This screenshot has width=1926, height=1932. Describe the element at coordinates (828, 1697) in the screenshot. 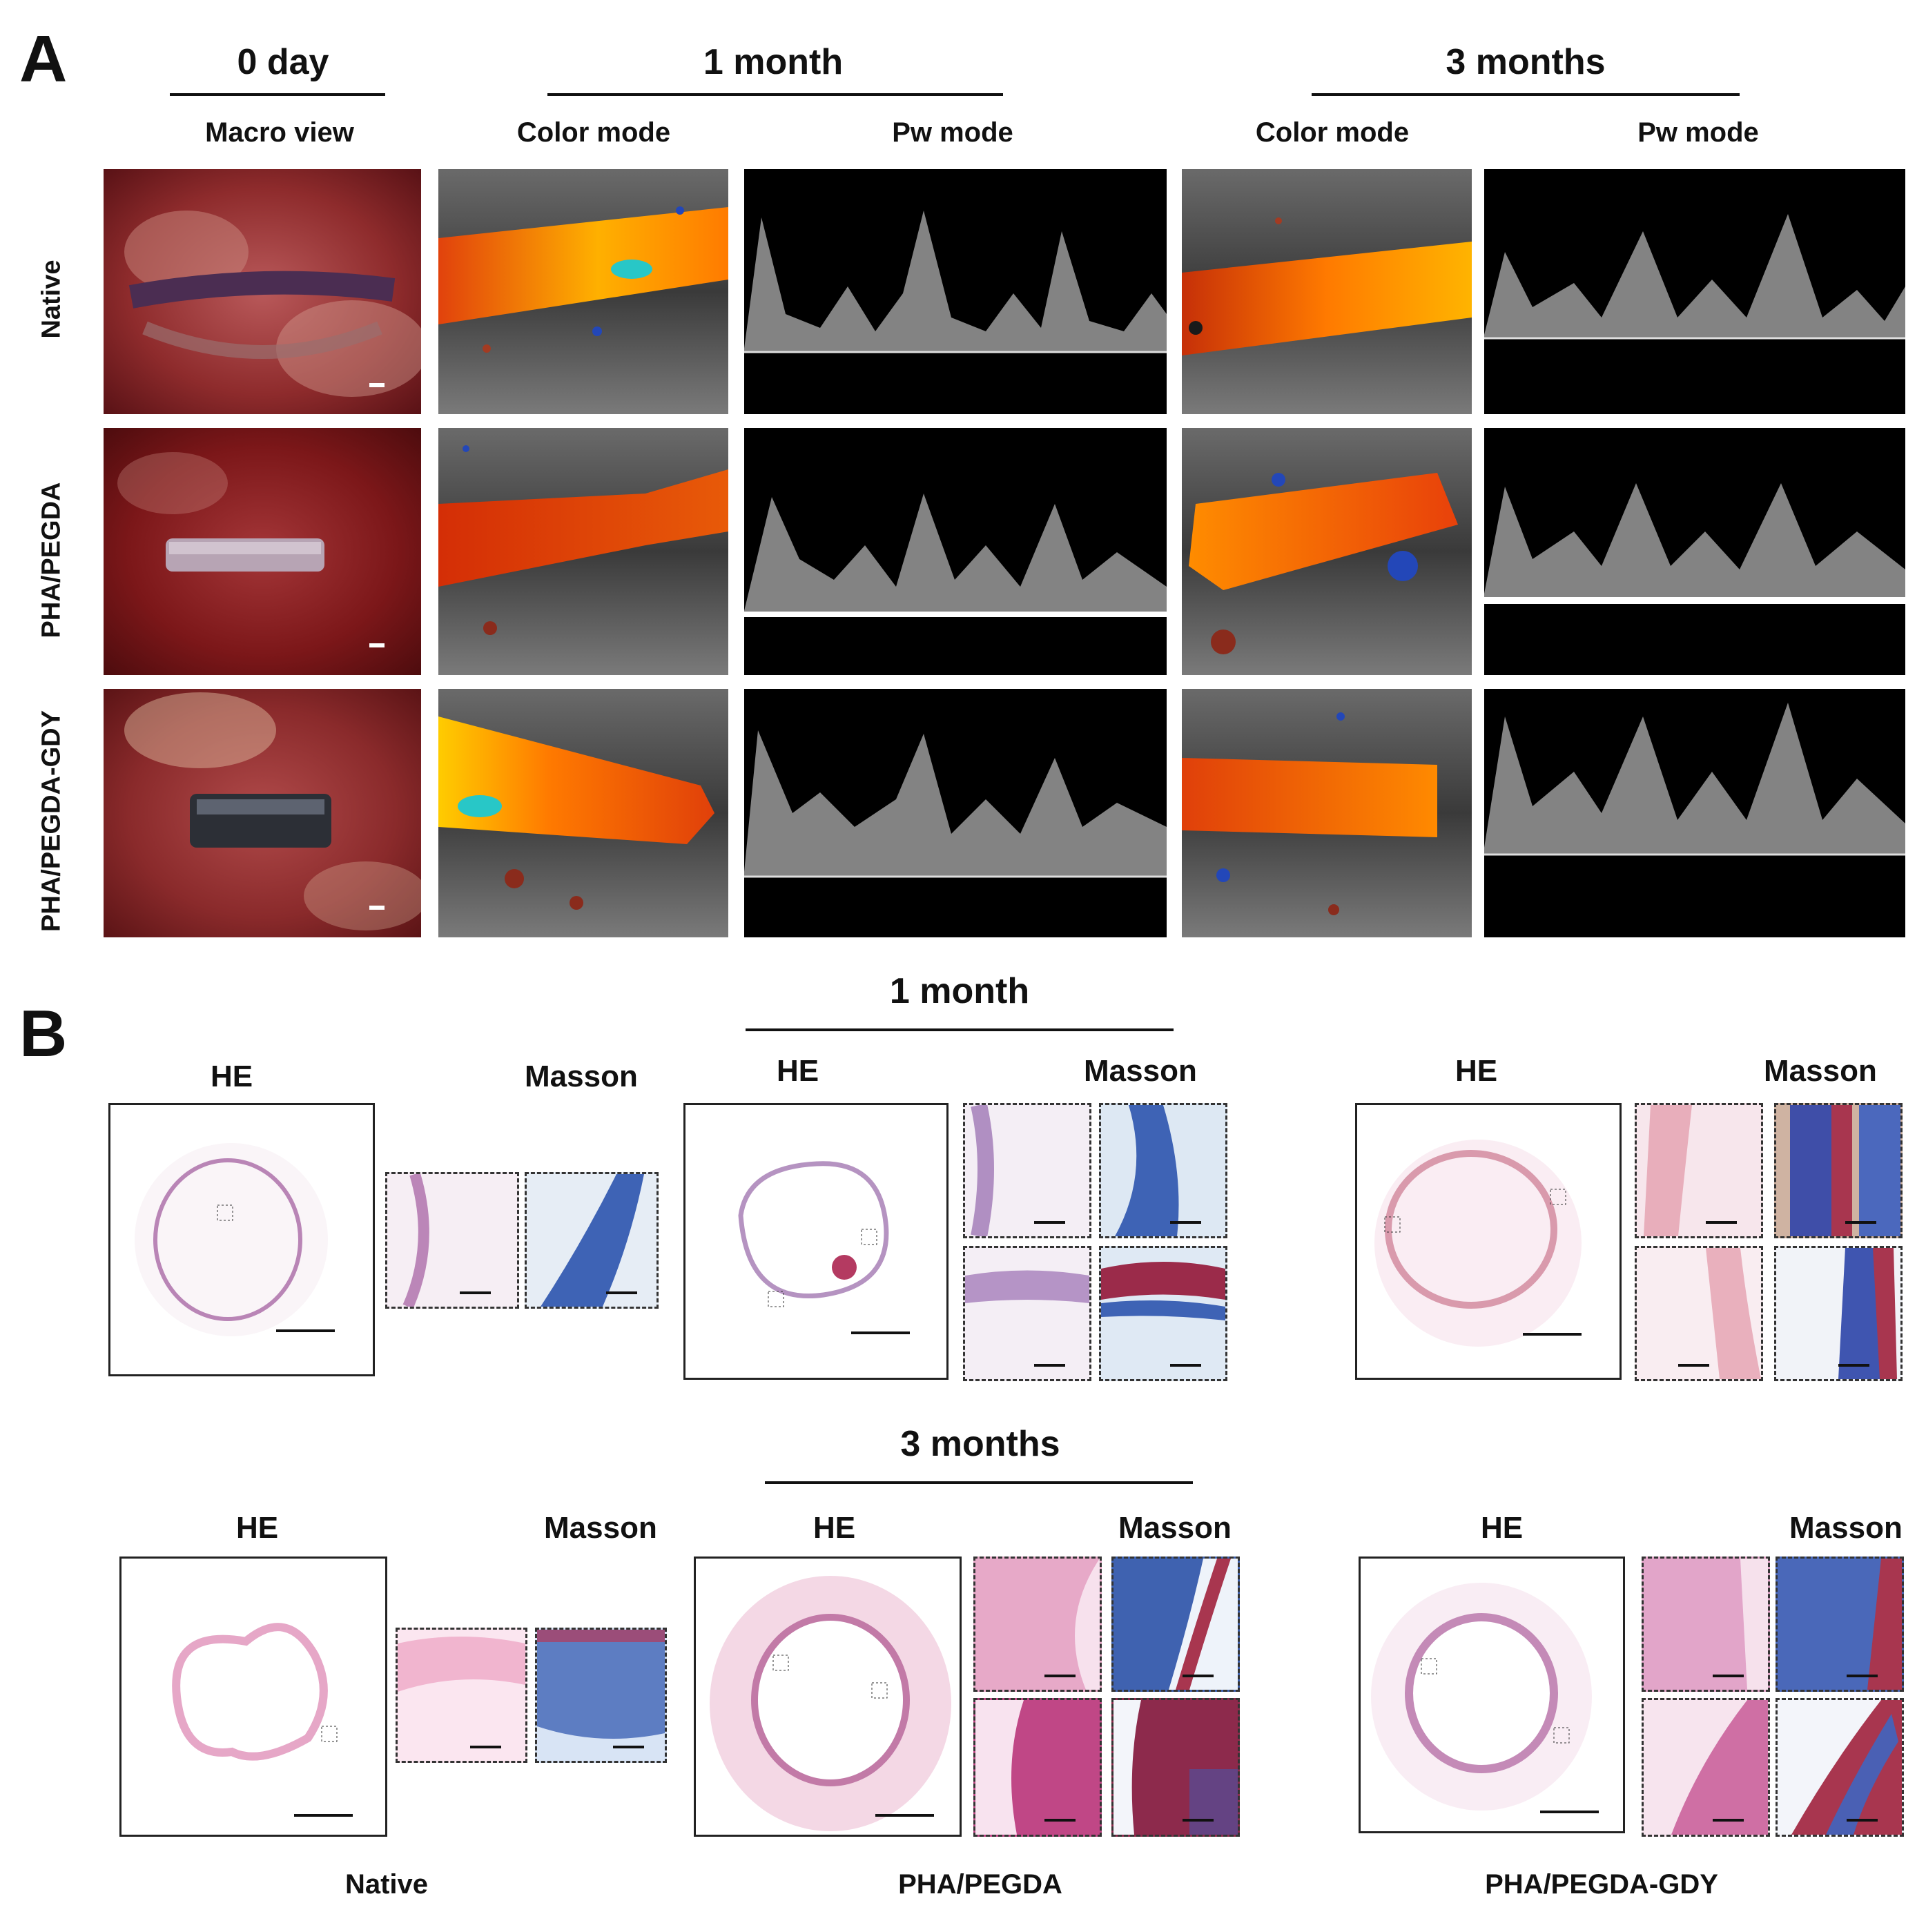

I see `he-overview-pha-pegda-3m` at that location.